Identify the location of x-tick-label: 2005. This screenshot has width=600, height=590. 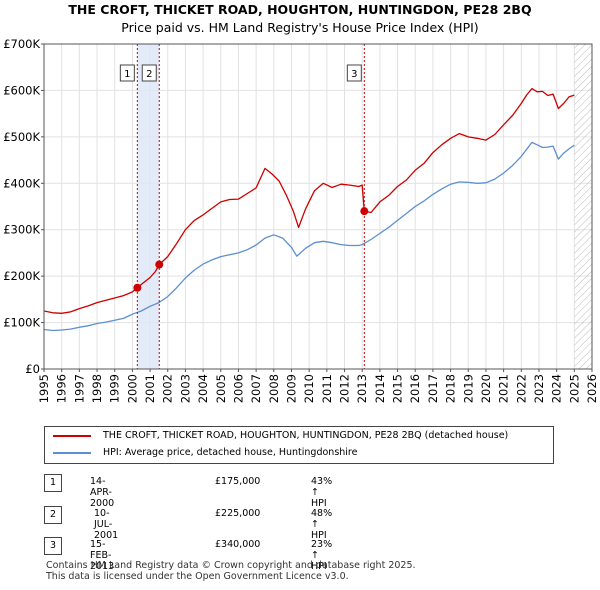
(221, 388).